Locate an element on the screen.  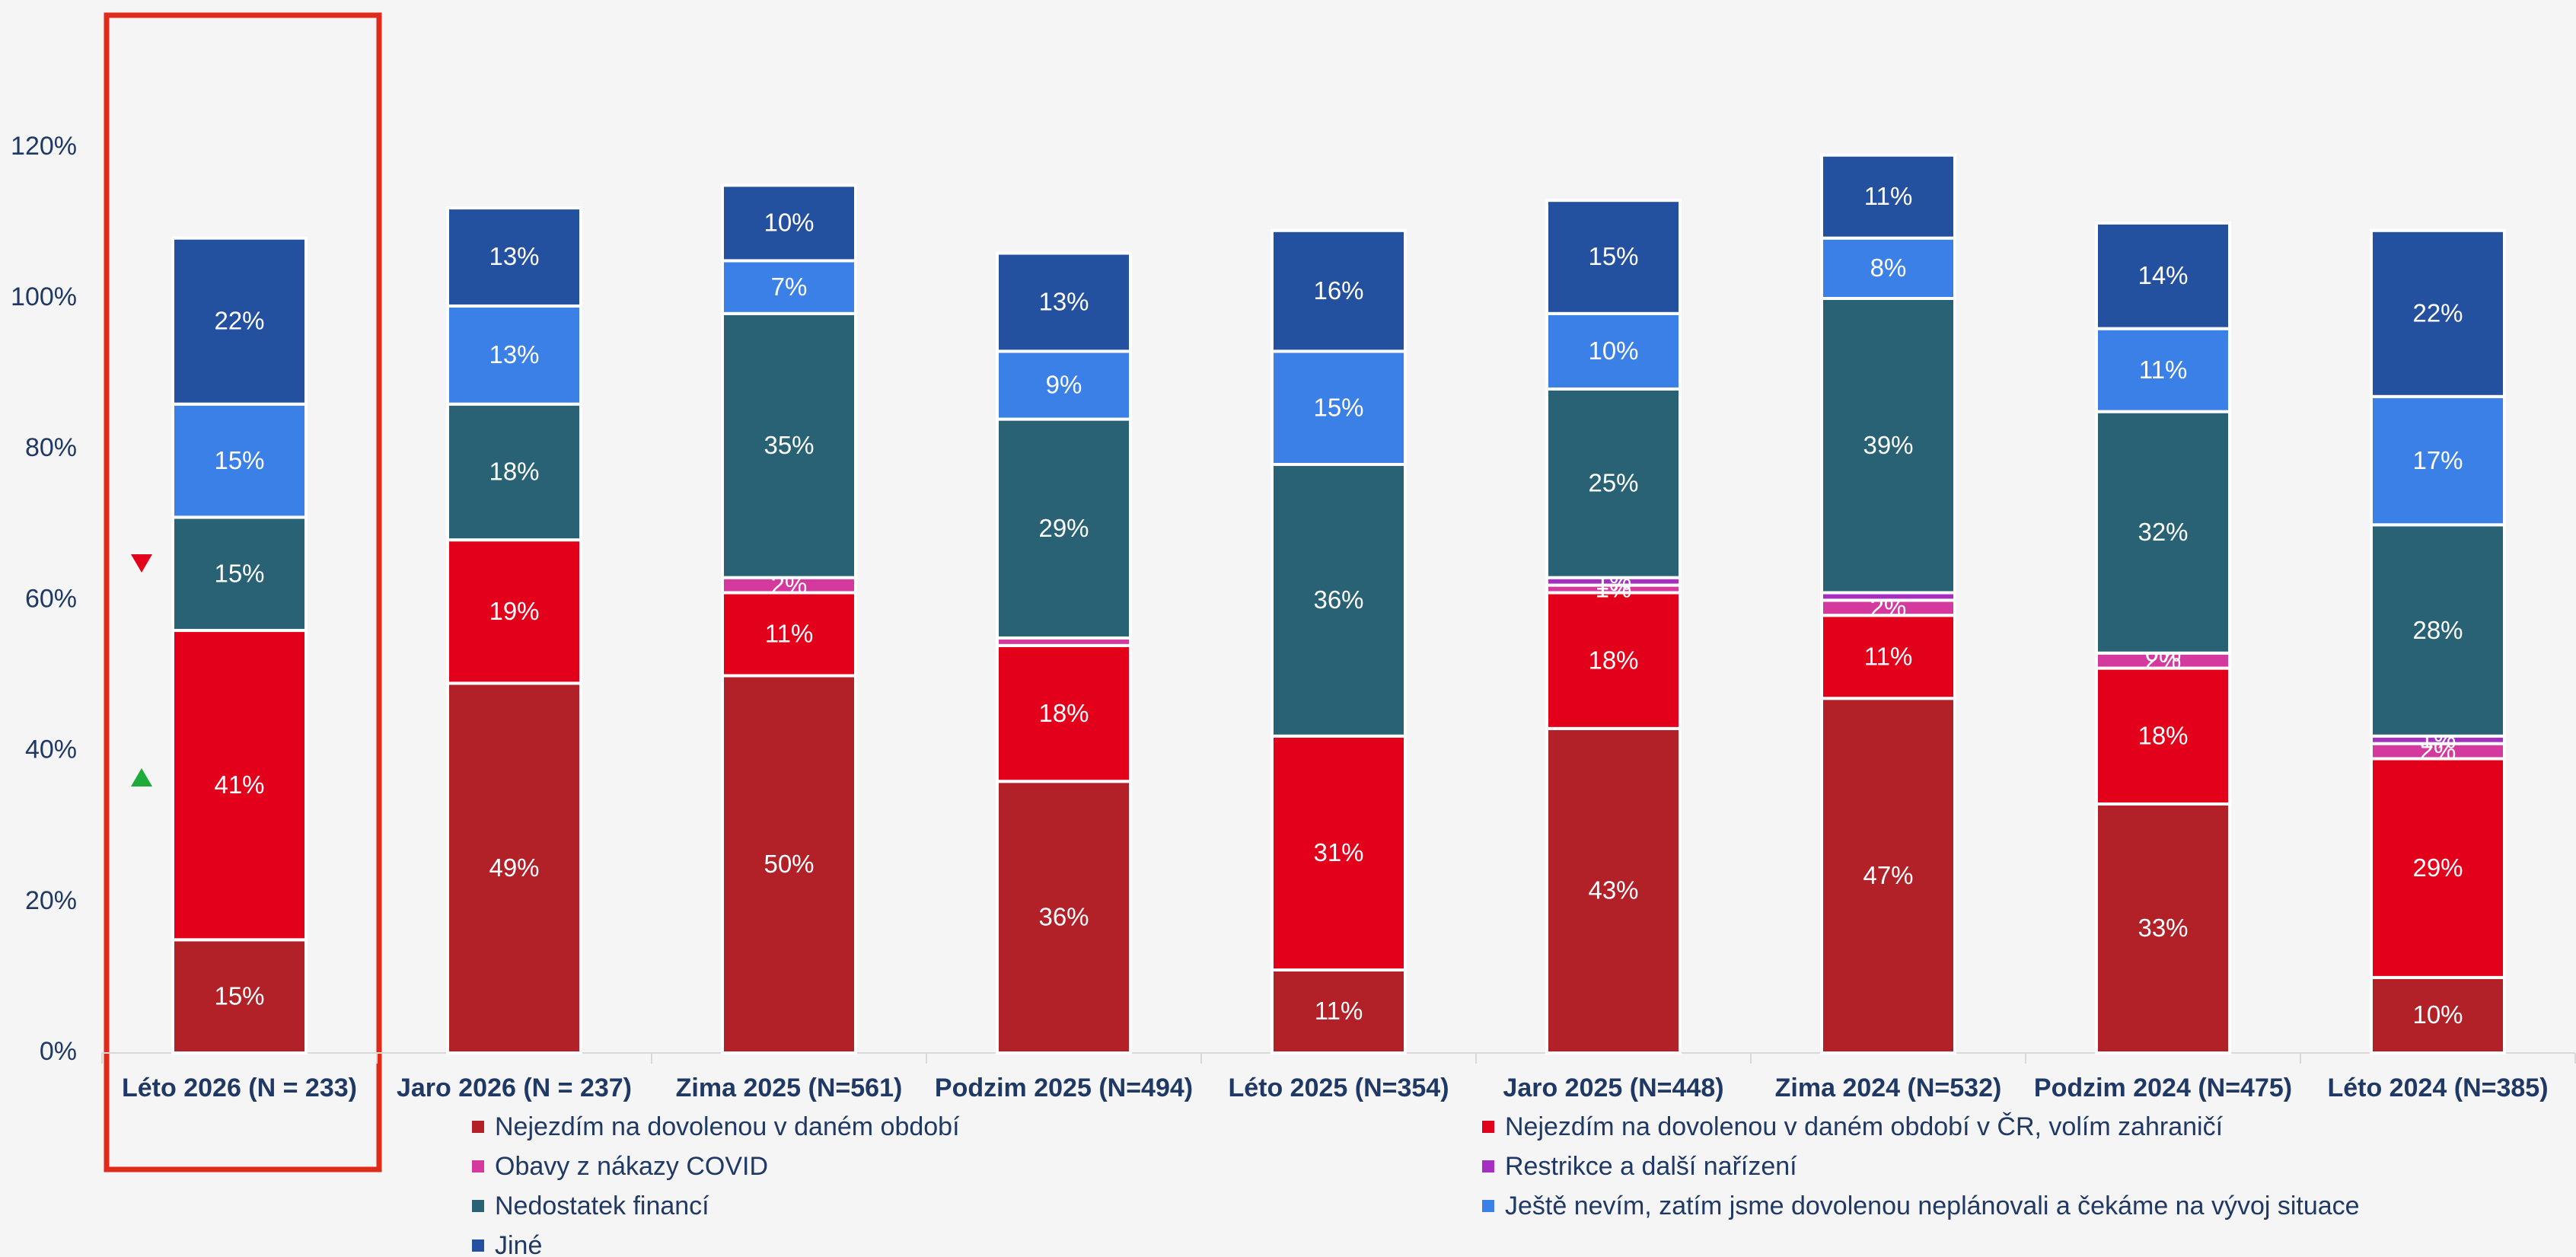
data-label: 19% is located at coordinates (514, 611).